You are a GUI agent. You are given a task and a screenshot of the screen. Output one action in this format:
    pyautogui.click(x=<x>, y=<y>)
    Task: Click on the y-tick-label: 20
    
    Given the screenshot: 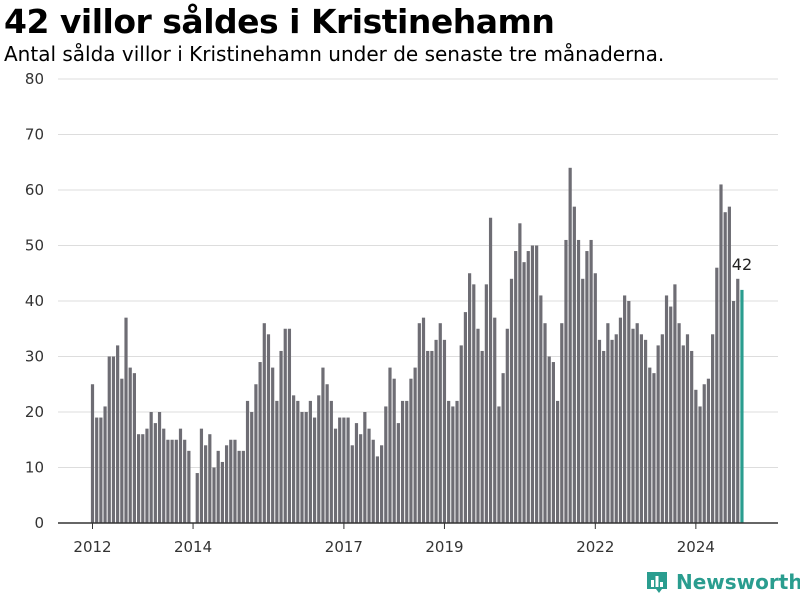 What is the action you would take?
    pyautogui.click(x=34, y=412)
    